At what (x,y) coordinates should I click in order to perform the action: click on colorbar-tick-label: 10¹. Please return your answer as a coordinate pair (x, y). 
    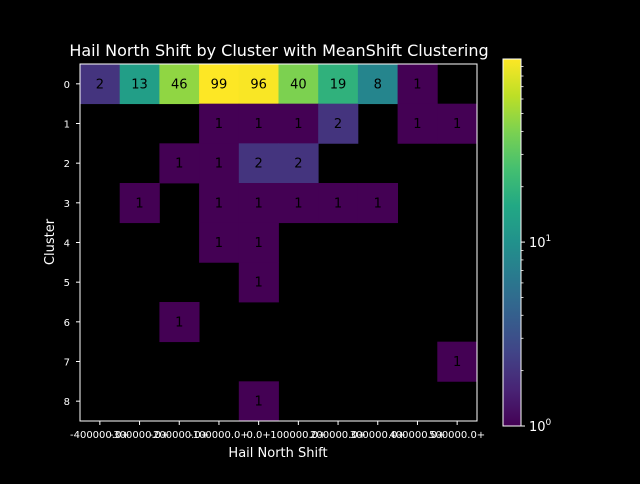
    Looking at the image, I should click on (540, 242).